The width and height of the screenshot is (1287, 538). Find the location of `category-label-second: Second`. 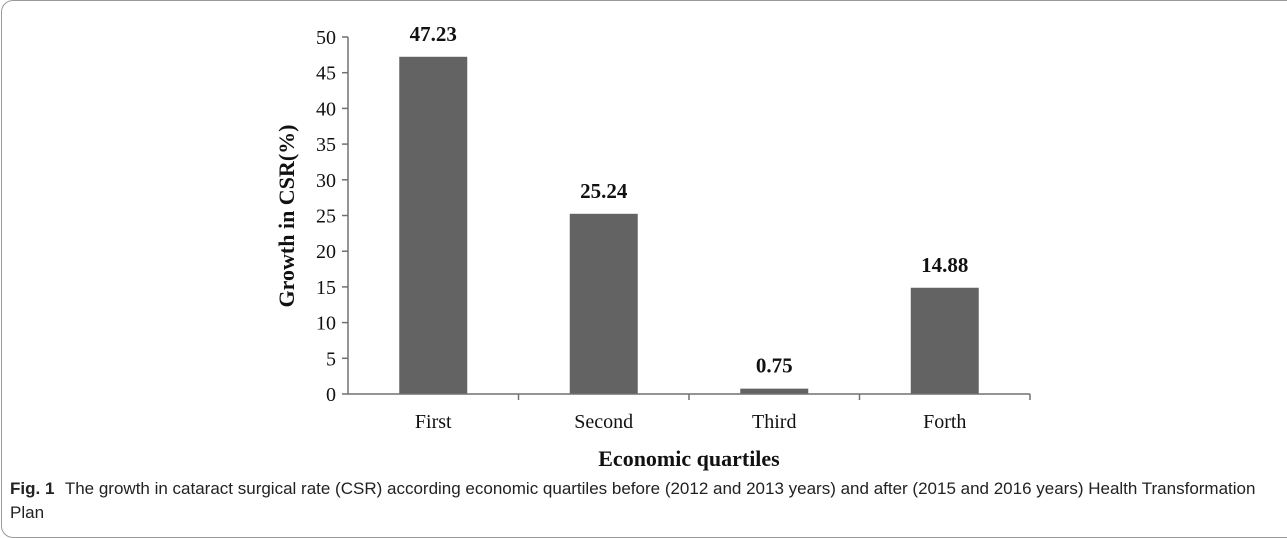

category-label-second: Second is located at coordinates (603, 422).